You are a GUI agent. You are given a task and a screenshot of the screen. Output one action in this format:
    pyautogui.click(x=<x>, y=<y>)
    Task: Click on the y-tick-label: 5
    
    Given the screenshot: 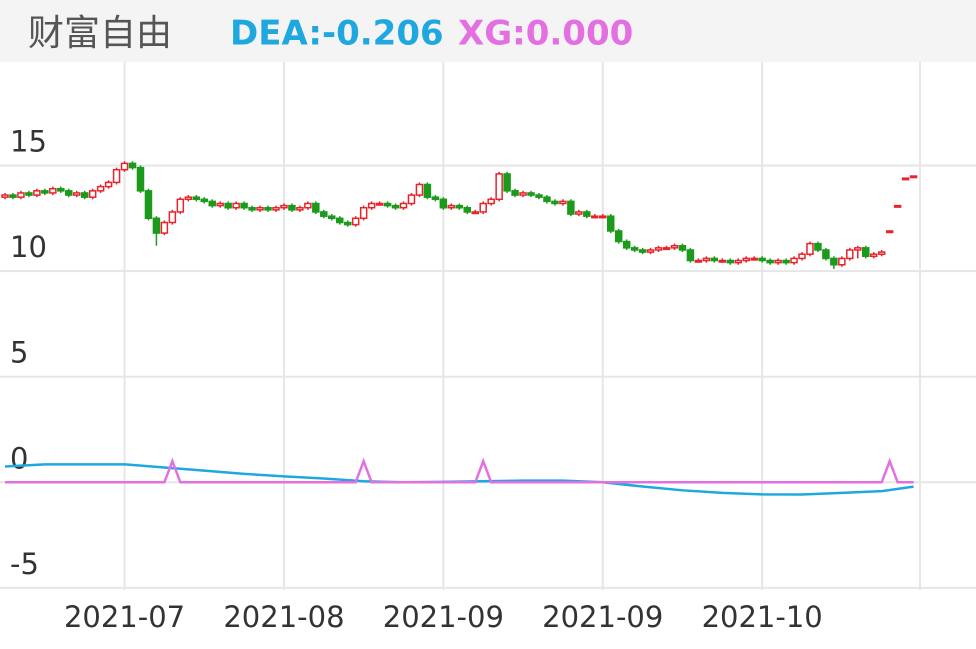 What is the action you would take?
    pyautogui.click(x=19, y=353)
    